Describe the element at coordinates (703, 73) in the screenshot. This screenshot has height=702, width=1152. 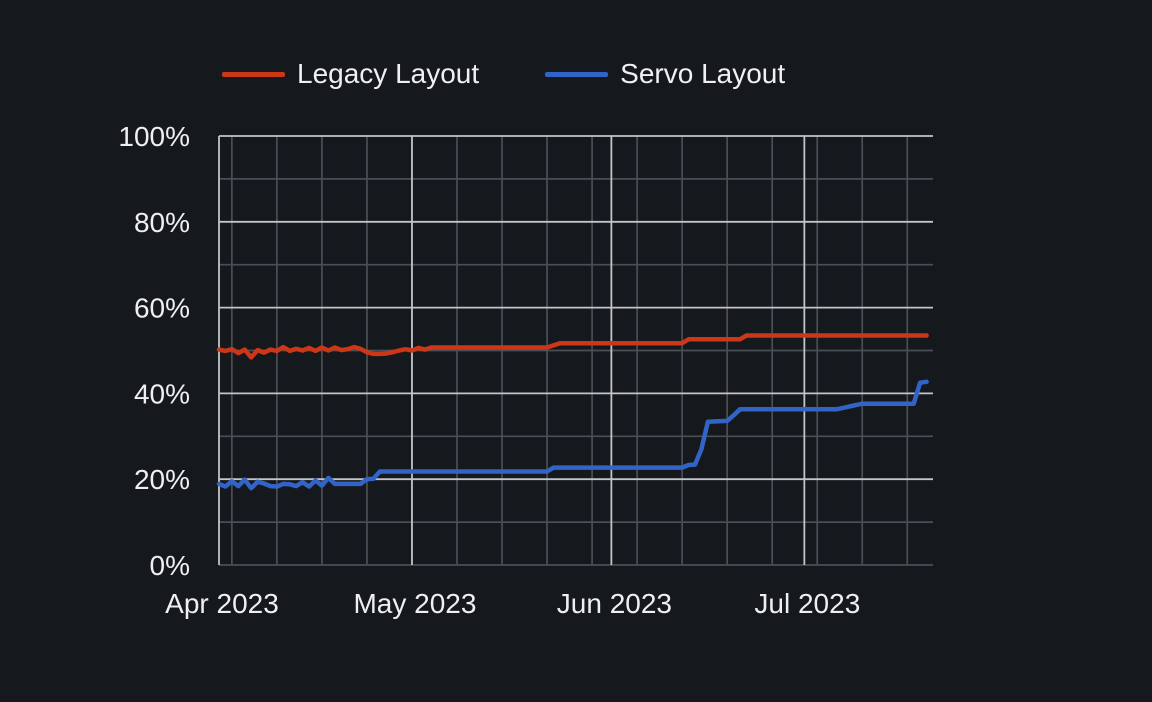
I see `legend-label-servo-layout: Servo Layout` at that location.